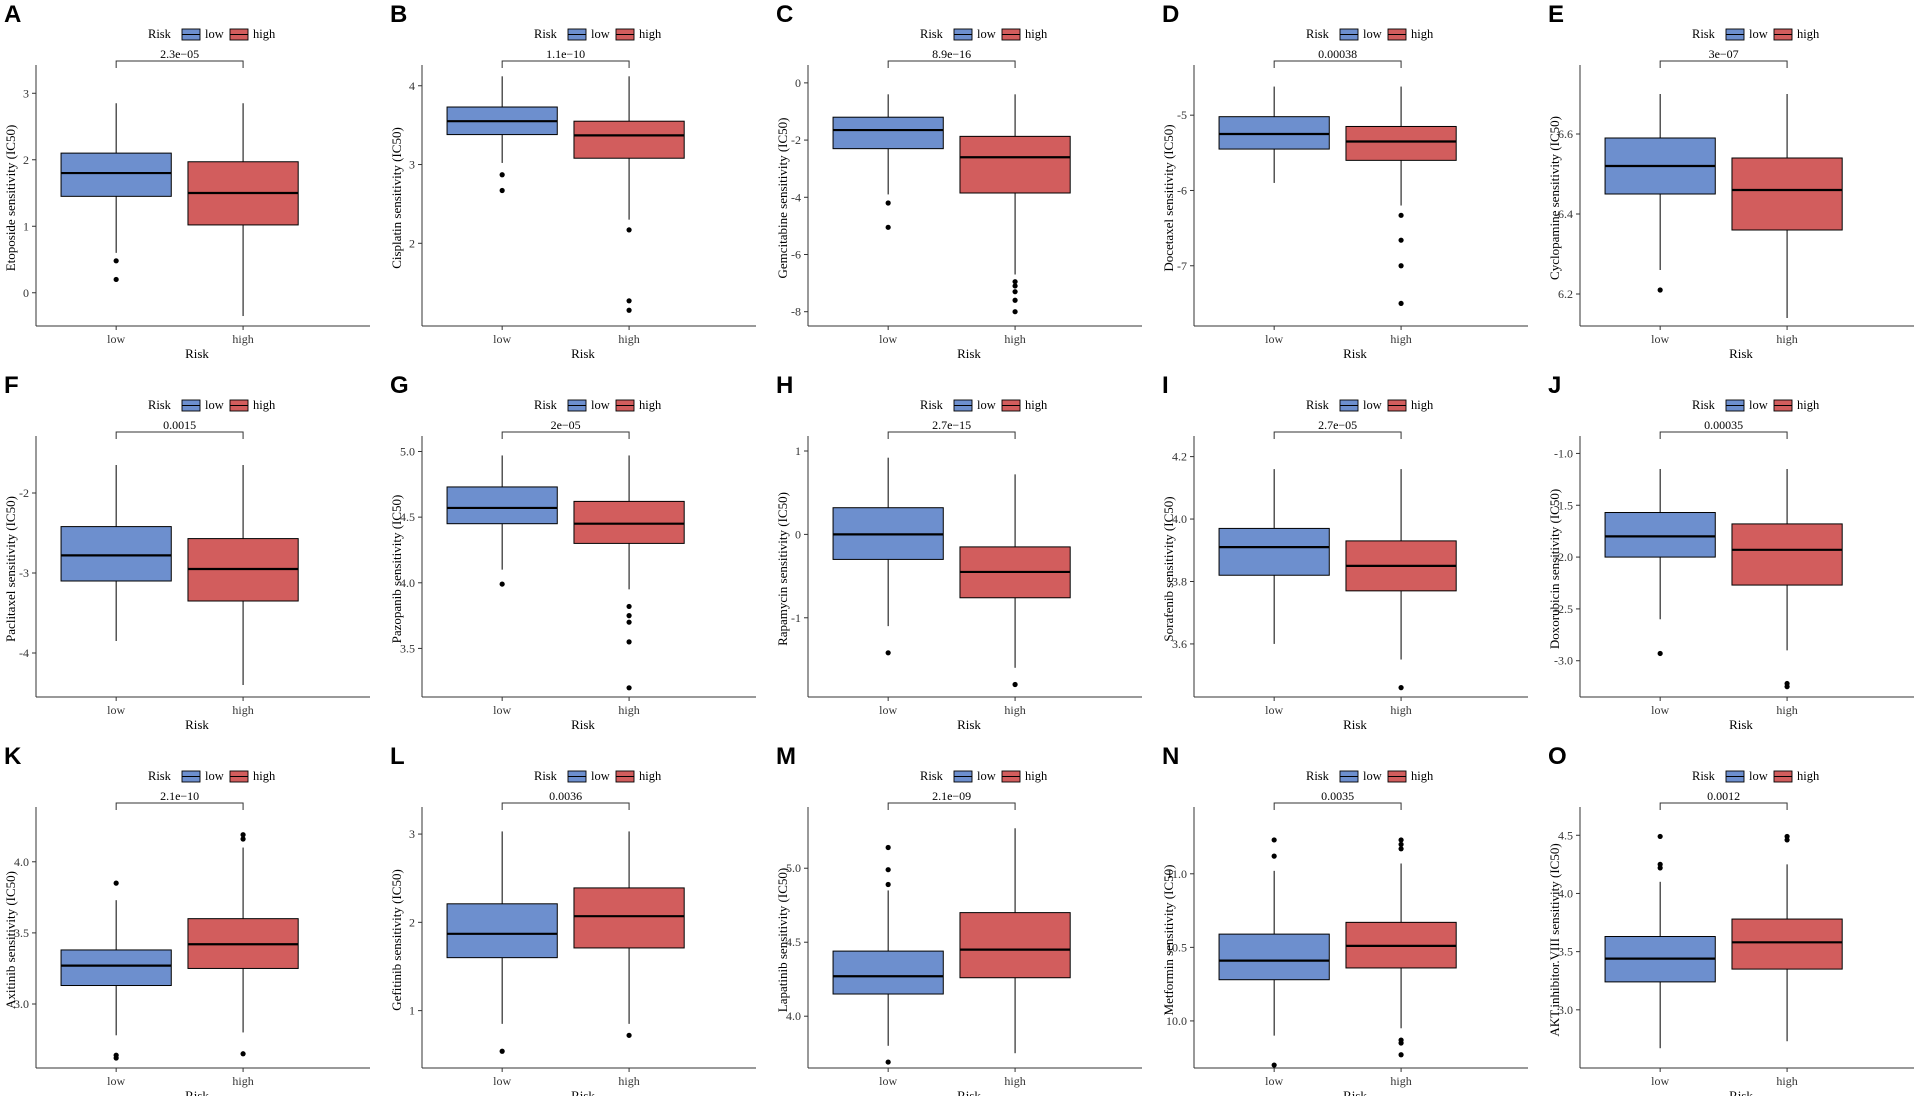  What do you see at coordinates (566, 425) in the screenshot?
I see `p-value-label: 2e−05` at bounding box center [566, 425].